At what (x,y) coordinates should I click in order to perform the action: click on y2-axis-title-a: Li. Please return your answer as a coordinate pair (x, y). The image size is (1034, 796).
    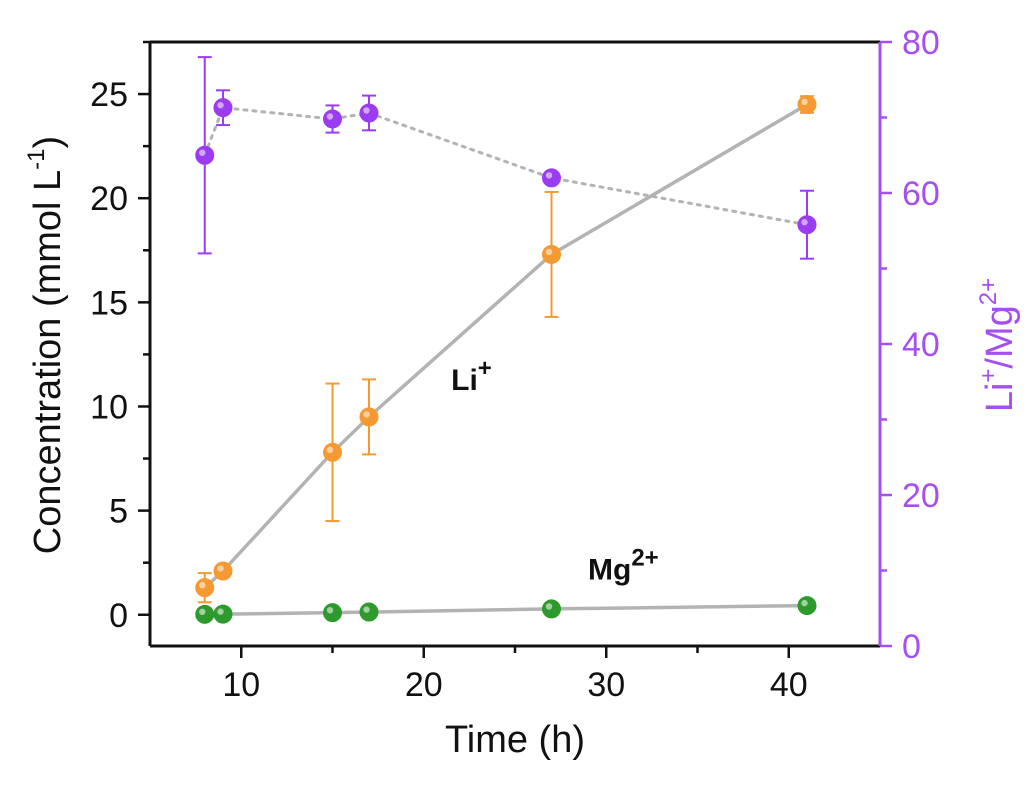
    Looking at the image, I should click on (1000, 398).